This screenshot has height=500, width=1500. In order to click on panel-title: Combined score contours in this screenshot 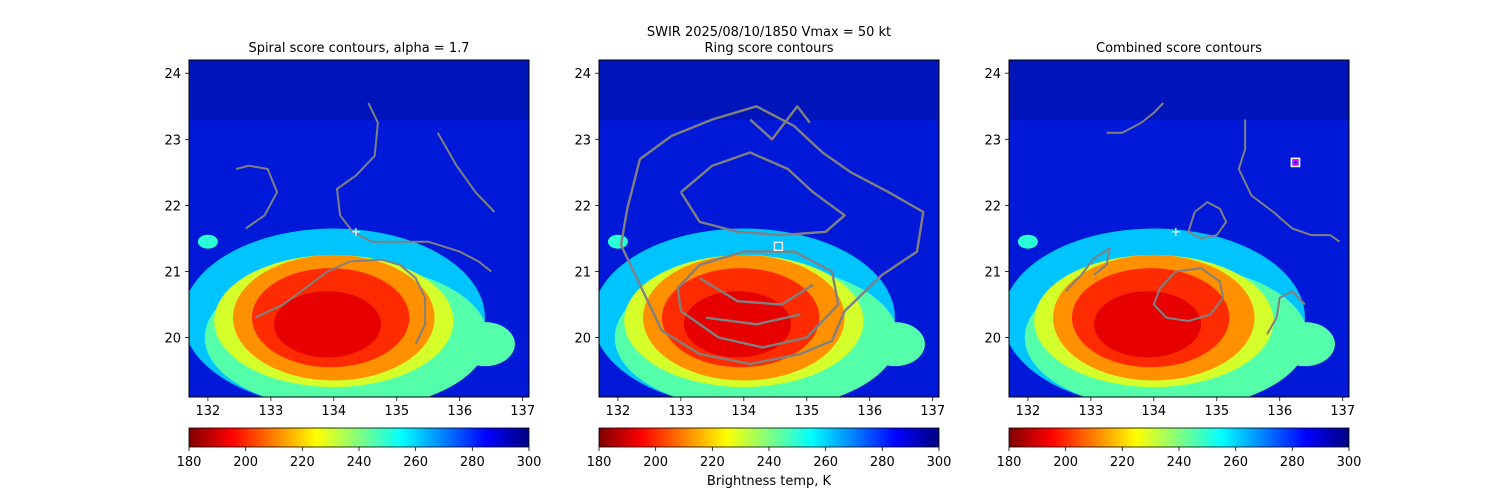, I will do `click(1179, 48)`.